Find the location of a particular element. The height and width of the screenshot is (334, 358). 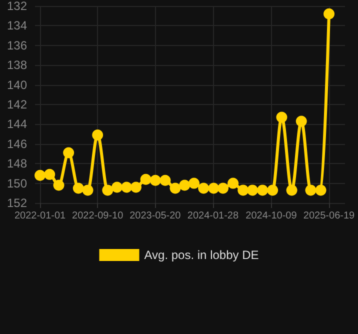

legend-label: Avg. pos. in lobby DE is located at coordinates (201, 255).